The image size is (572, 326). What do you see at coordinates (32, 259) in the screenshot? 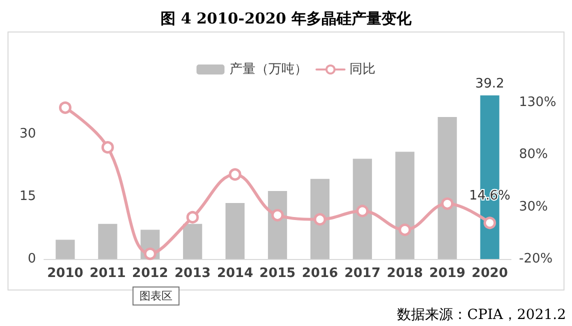
I see `y-tick-label: 0` at bounding box center [32, 259].